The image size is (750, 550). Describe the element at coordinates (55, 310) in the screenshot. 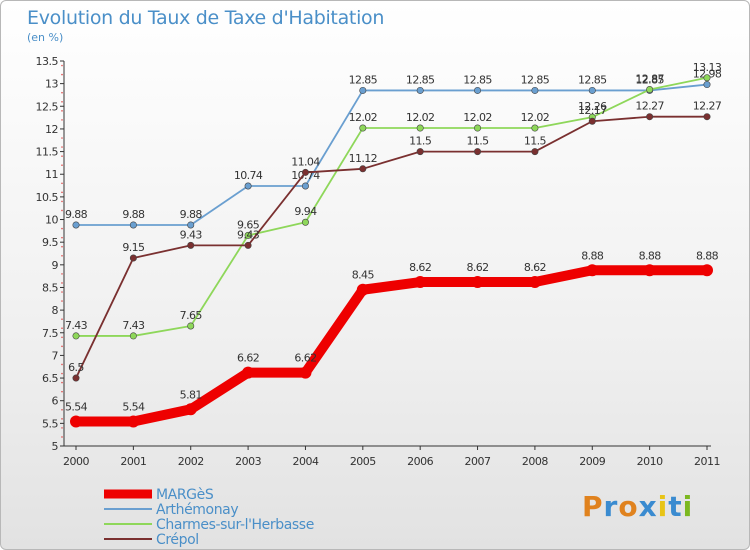

I see `y-tick-label: 8` at that location.